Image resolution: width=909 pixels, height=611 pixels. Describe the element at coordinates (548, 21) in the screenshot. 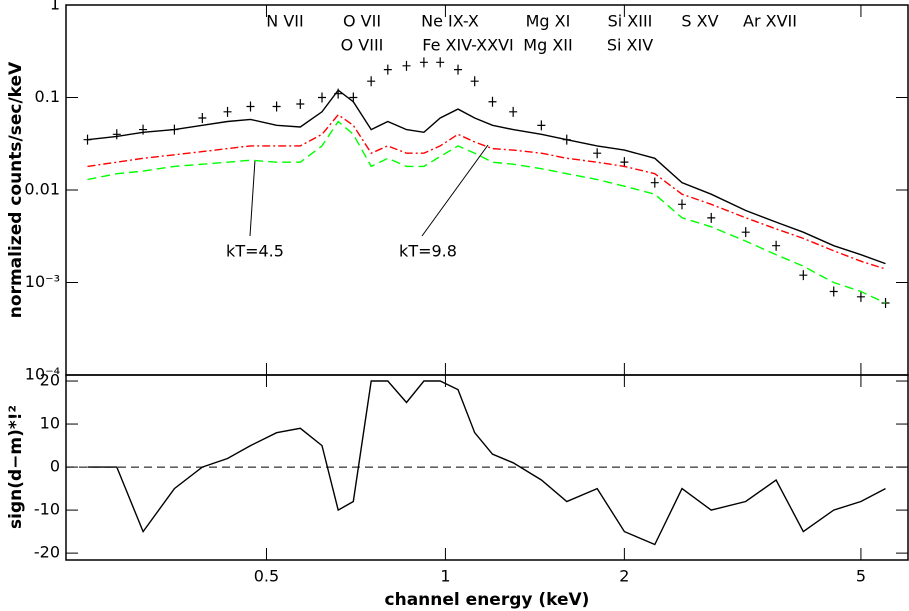

I see `line-label: Mg XI` at that location.